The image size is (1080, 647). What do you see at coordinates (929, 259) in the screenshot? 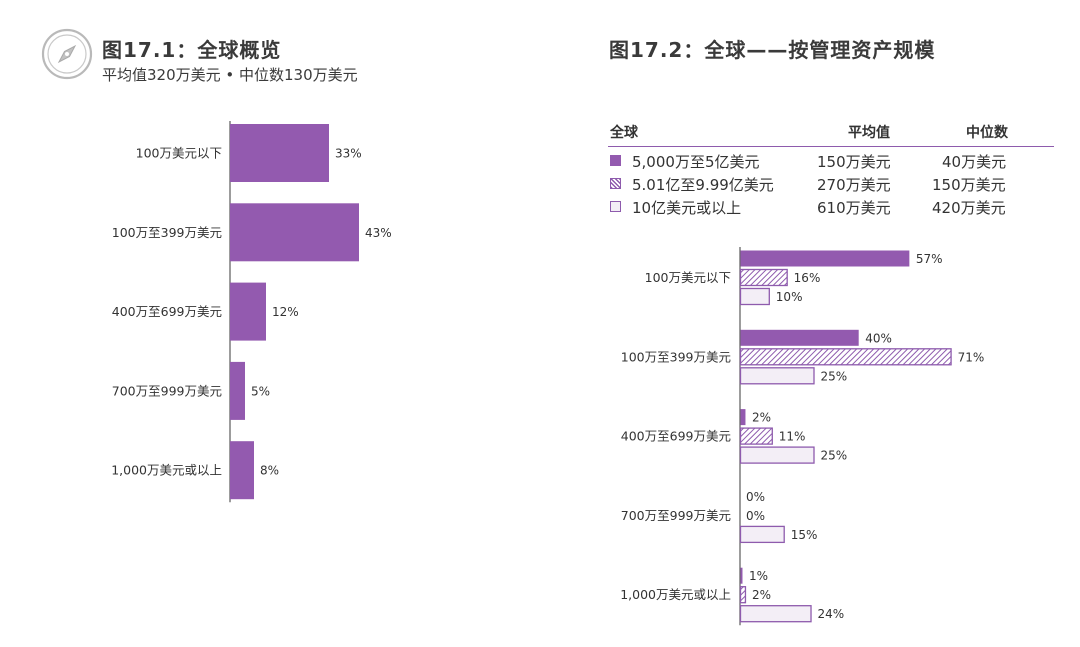
I see `data-label: 57%` at bounding box center [929, 259].